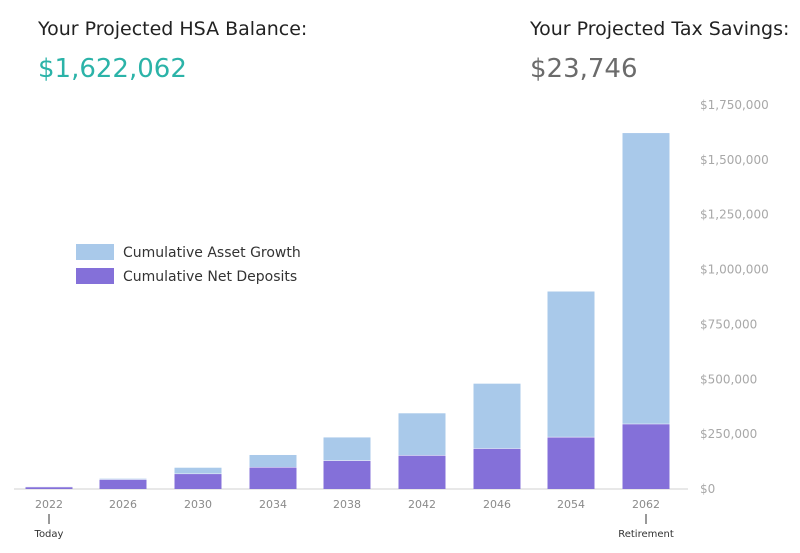  Describe the element at coordinates (660, 29) in the screenshot. I see `tax-savings-label: Your Projected Tax Savings:` at that location.